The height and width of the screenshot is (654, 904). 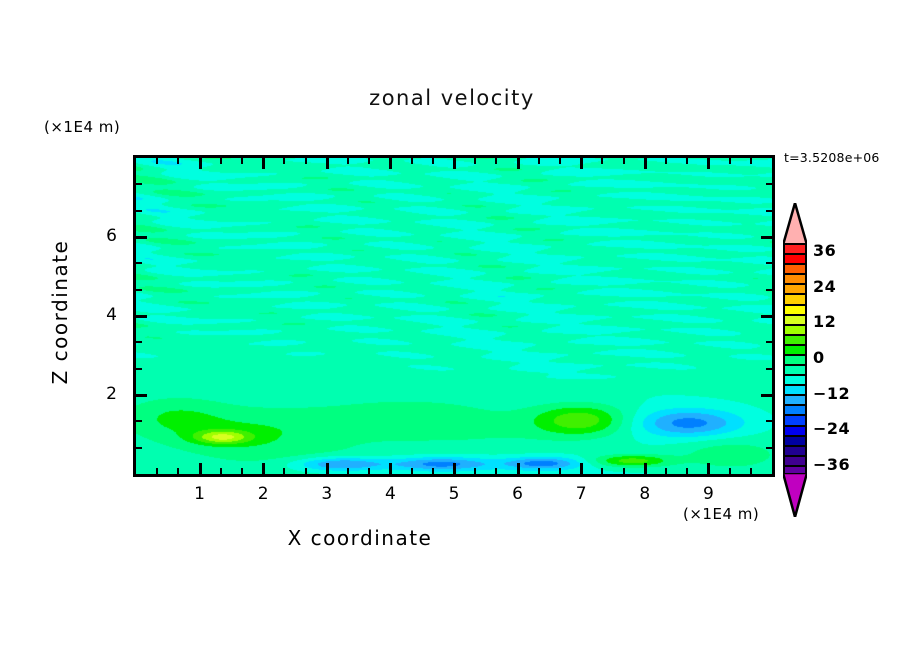 I want to click on time-annotation: t=3.5208e+06, so click(x=832, y=157).